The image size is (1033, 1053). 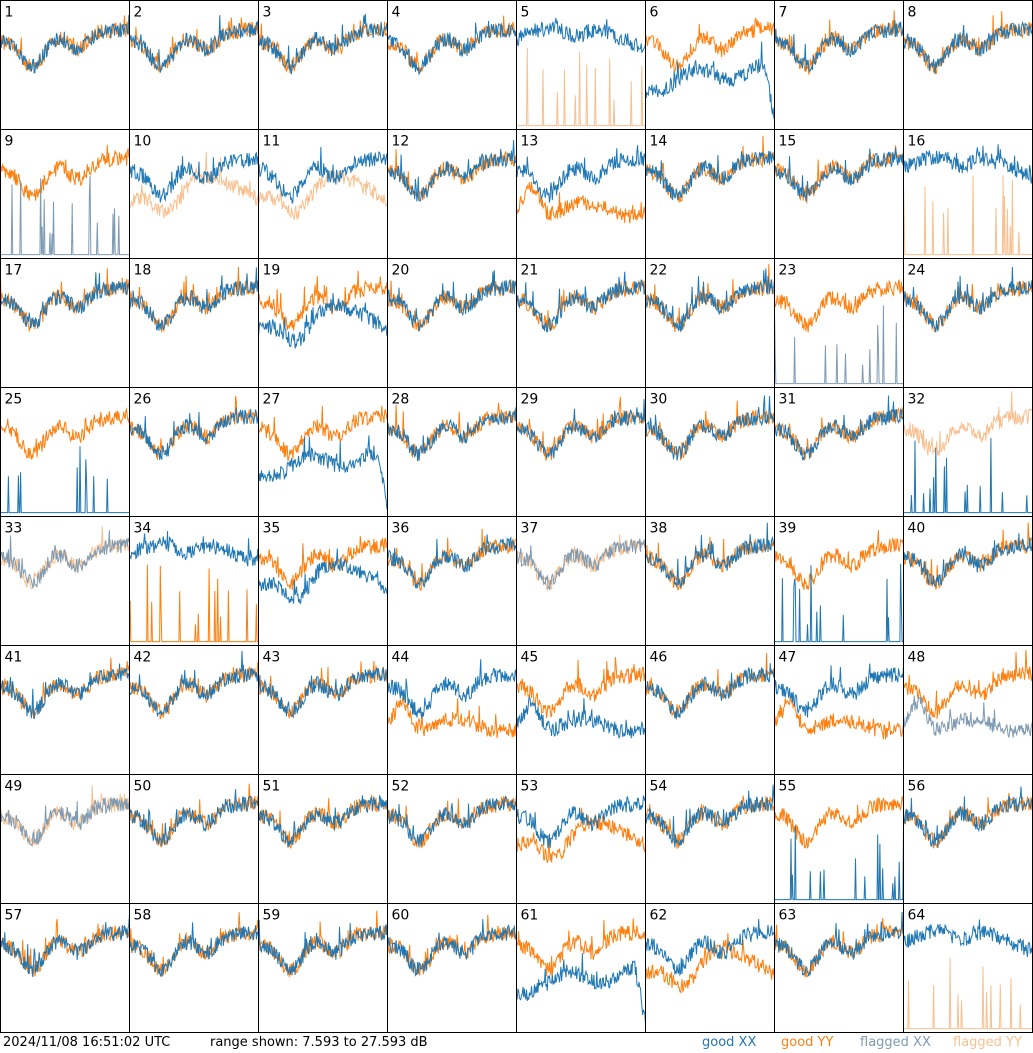 What do you see at coordinates (65, 839) in the screenshot?
I see `panel-49: 49` at bounding box center [65, 839].